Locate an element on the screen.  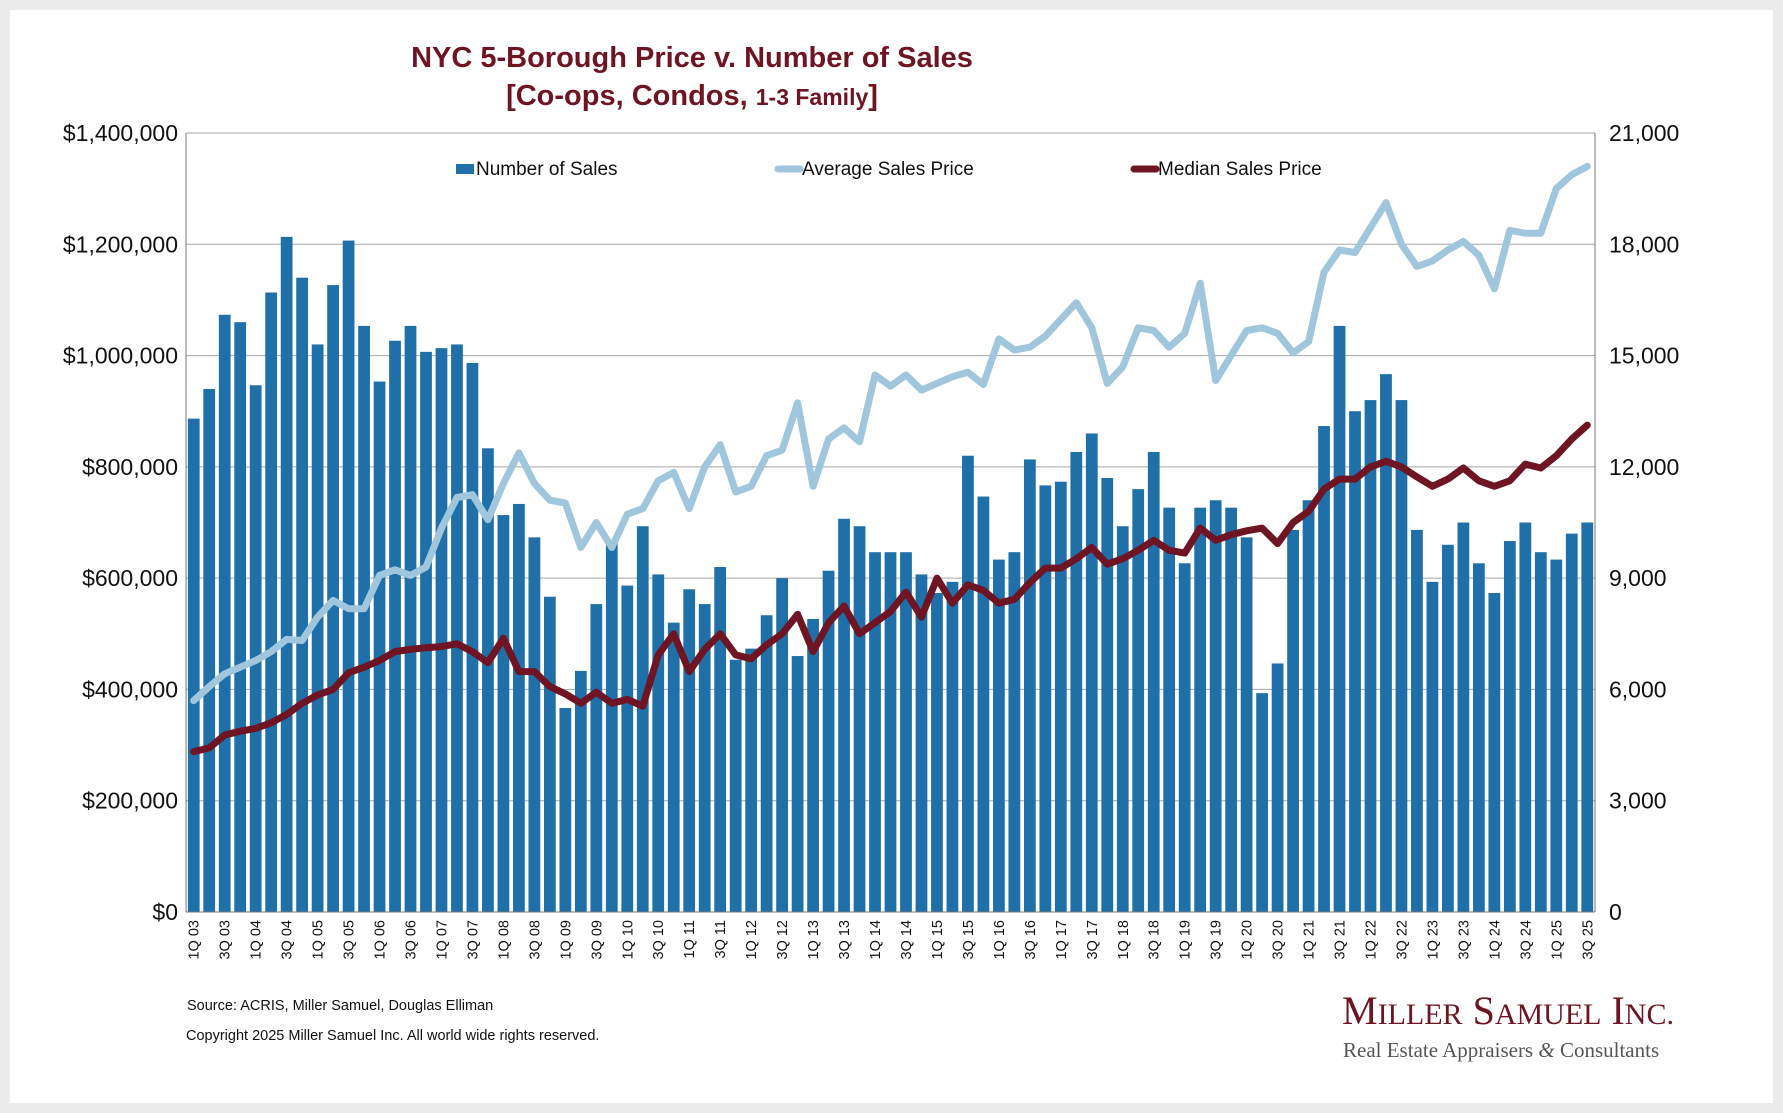
x-tick-label: 1Q 22 is located at coordinates (1371, 940).